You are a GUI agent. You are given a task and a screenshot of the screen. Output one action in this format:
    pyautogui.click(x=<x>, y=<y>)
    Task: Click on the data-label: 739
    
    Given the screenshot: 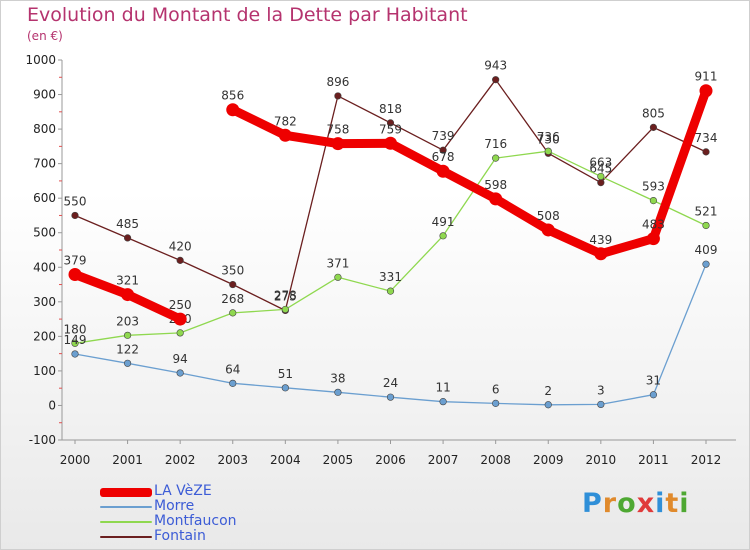 What is the action you would take?
    pyautogui.click(x=443, y=136)
    